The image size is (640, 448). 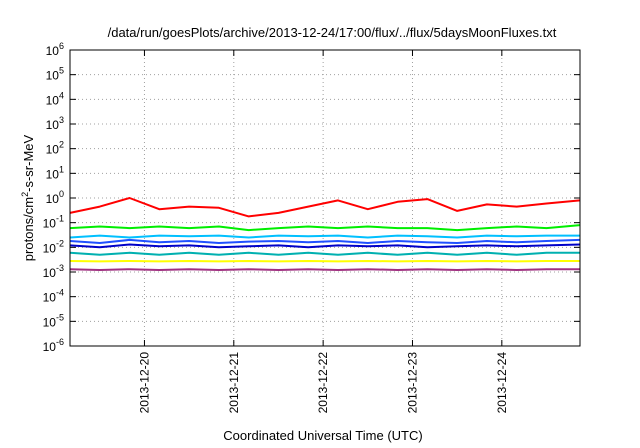 What do you see at coordinates (61, 169) in the screenshot?
I see `y-tick-exp: 1` at bounding box center [61, 169].